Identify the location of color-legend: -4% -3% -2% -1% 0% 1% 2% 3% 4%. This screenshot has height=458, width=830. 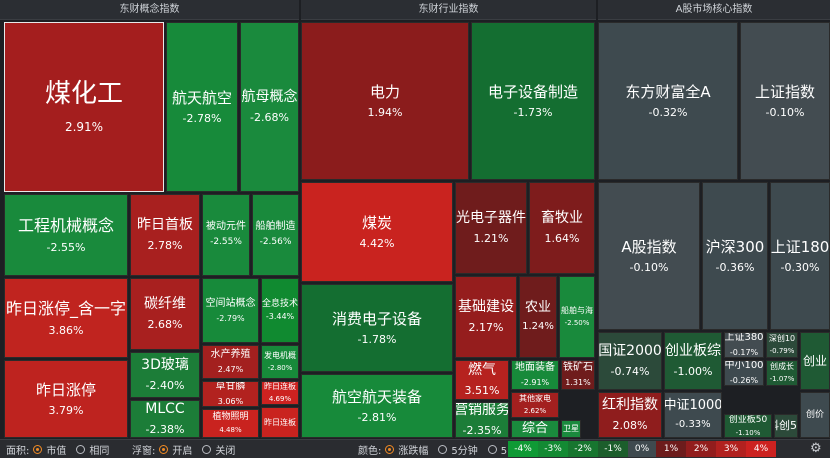
(642, 449).